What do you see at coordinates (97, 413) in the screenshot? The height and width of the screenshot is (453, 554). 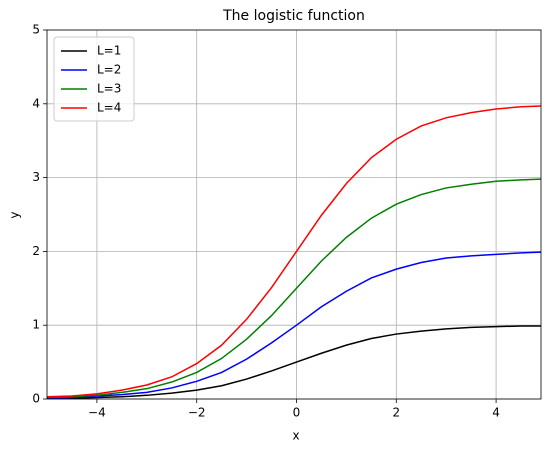 I see `x-tick-label: −4` at bounding box center [97, 413].